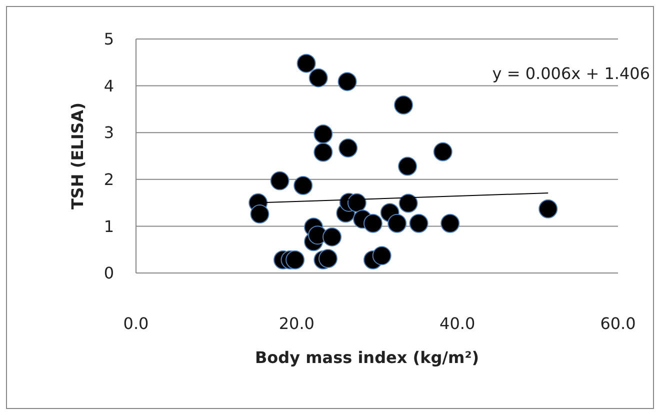 This screenshot has width=660, height=415. Describe the element at coordinates (109, 39) in the screenshot. I see `y-tick-label: 5` at that location.